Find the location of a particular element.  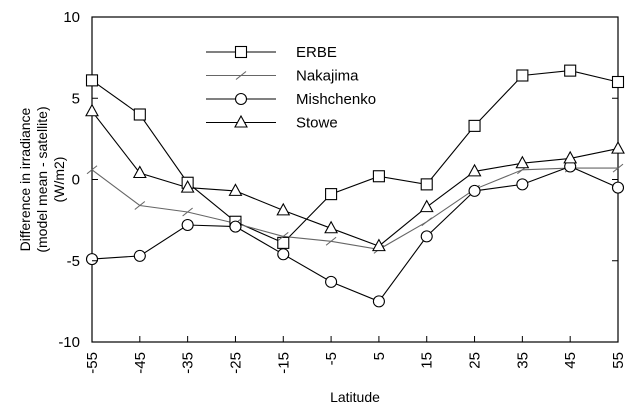

legend-label-nakajima: Nakajima is located at coordinates (327, 76).